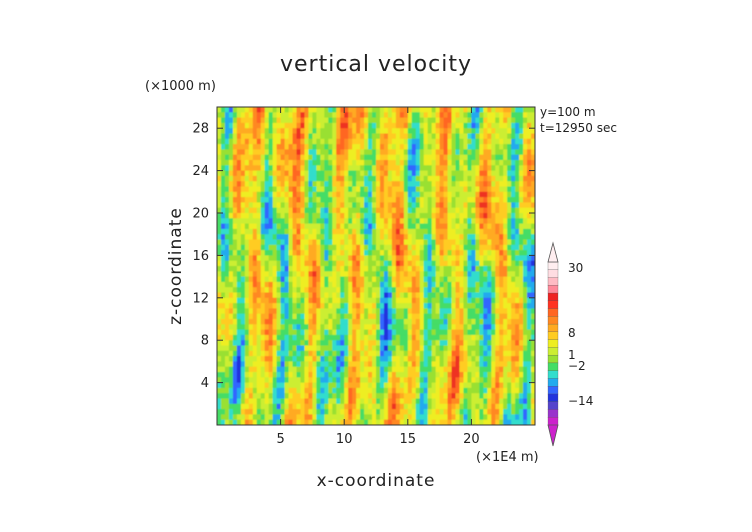 The image size is (752, 532). What do you see at coordinates (553, 320) in the screenshot?
I see `colorbar-segment` at bounding box center [553, 320].